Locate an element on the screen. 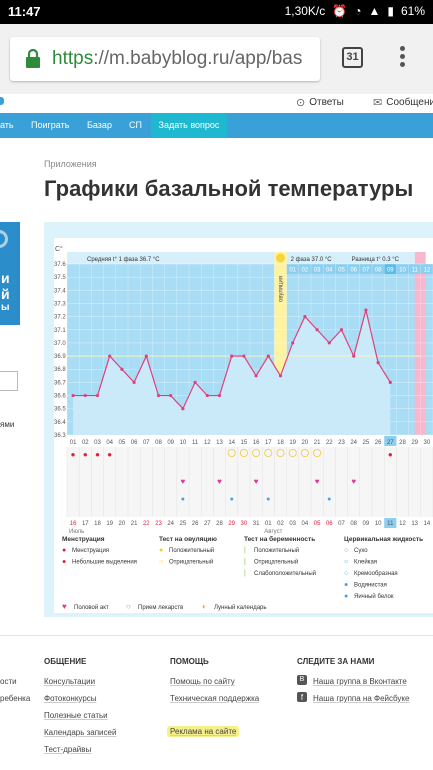  date-label: 02 is located at coordinates (280, 524).